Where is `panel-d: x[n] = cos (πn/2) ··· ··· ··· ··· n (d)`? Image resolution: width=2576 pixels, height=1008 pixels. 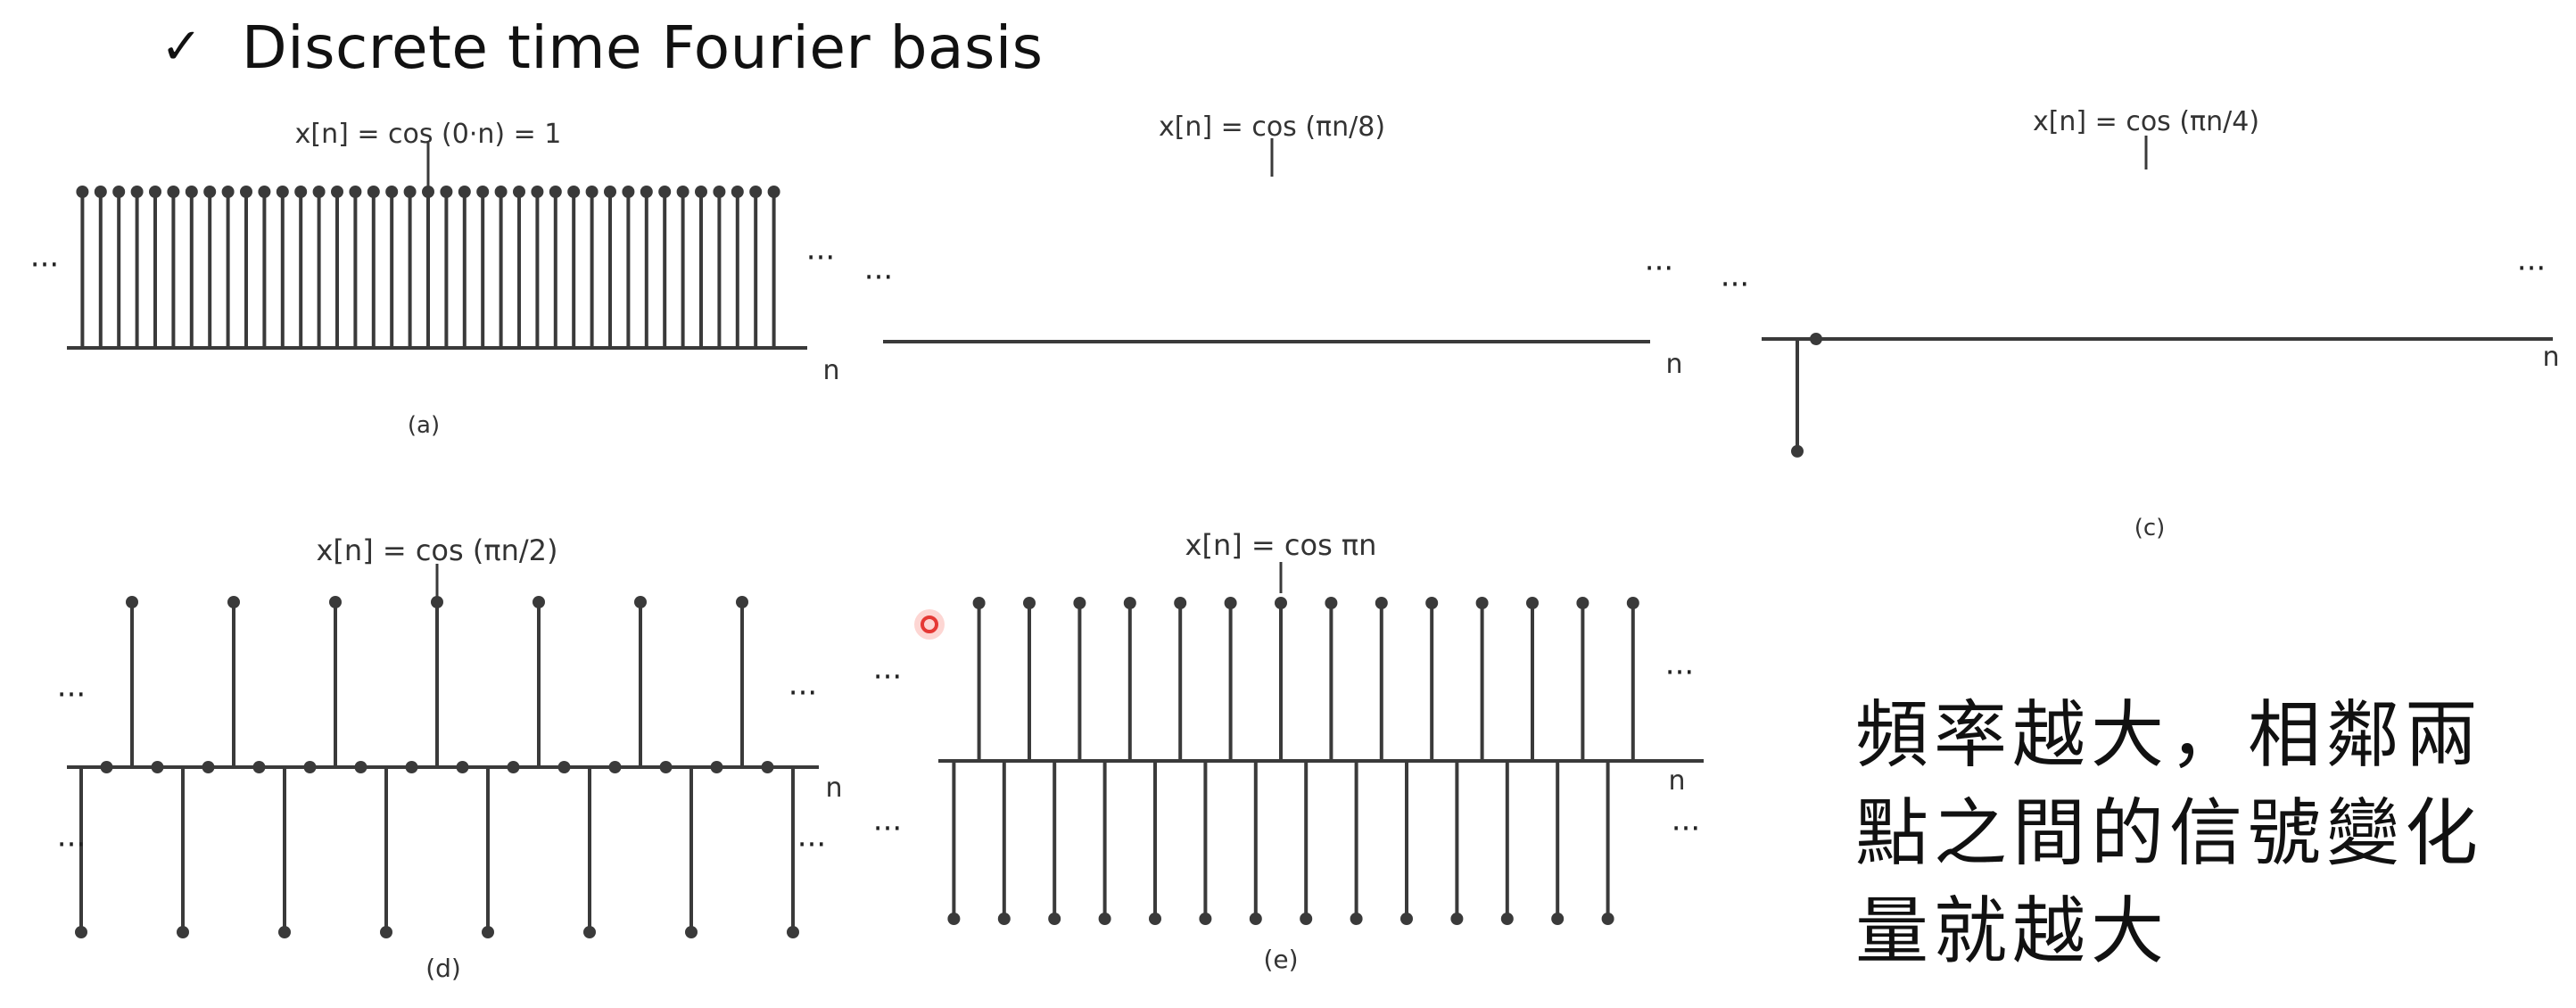 panel-d: x[n] = cos (πn/2) ··· ··· ··· ··· n (d) is located at coordinates (450, 758).